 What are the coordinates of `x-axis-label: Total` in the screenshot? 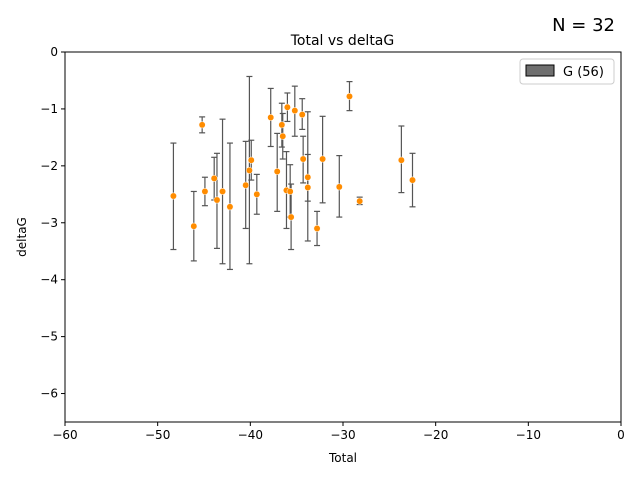 It's located at (342, 458).